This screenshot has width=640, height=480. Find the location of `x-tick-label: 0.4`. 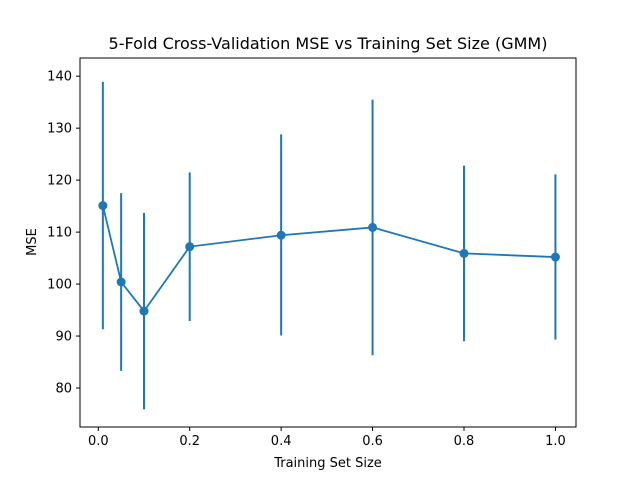

x-tick-label: 0.4 is located at coordinates (281, 441).